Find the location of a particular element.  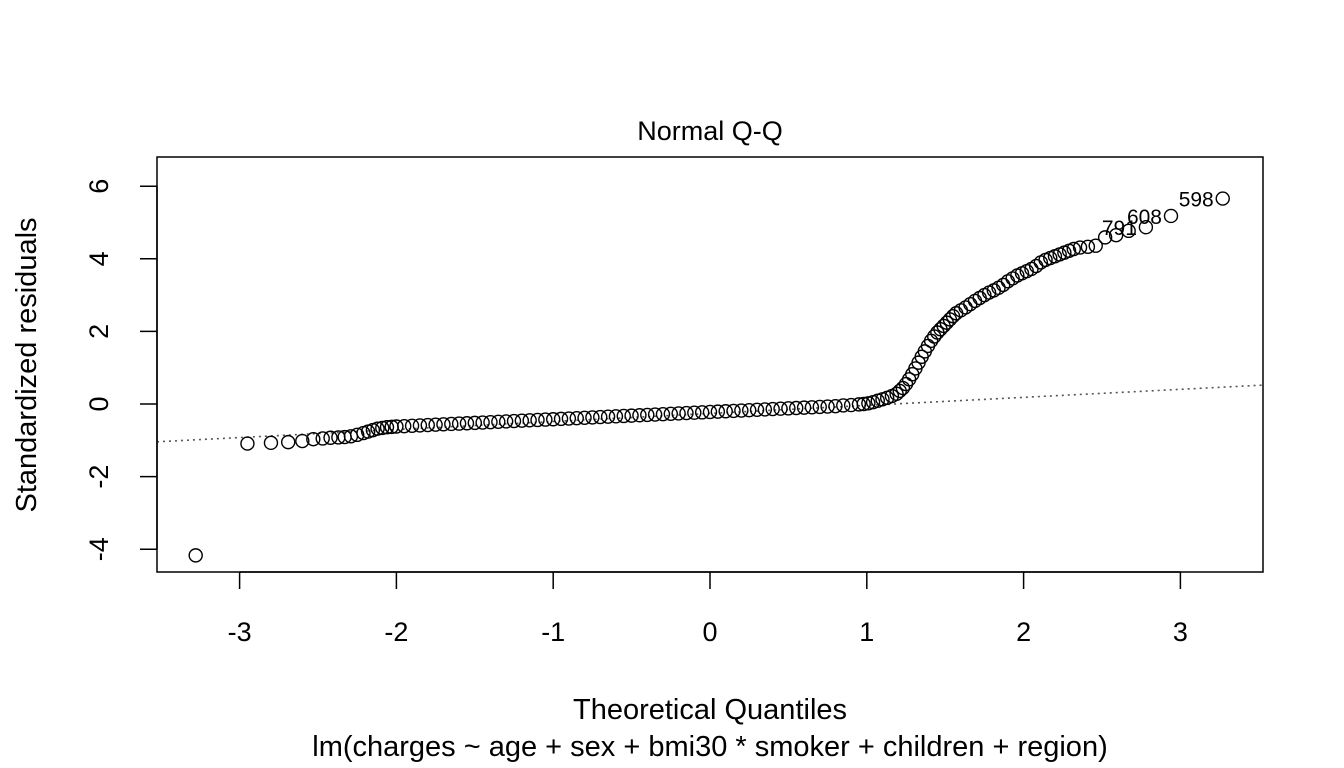

x-tick-label: 2 is located at coordinates (1023, 632).